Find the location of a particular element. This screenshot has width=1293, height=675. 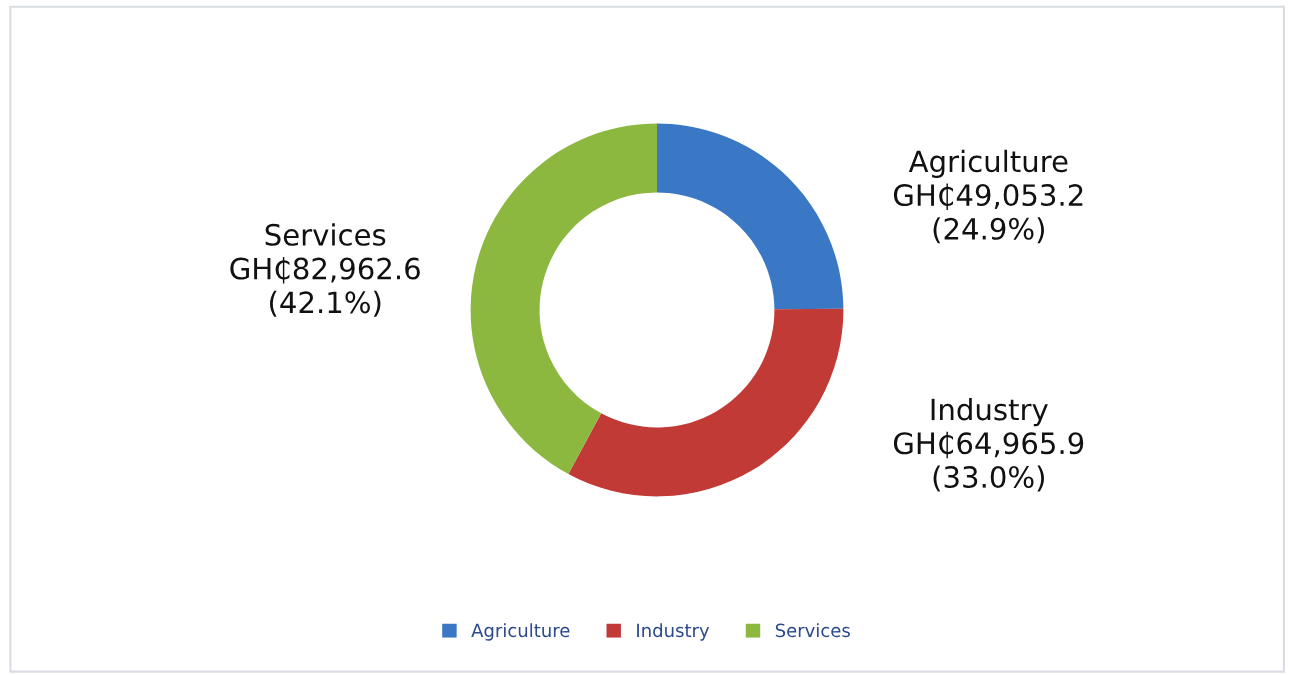

data-label: GH₵49,053.2 (24.9%) is located at coordinates (988, 213).